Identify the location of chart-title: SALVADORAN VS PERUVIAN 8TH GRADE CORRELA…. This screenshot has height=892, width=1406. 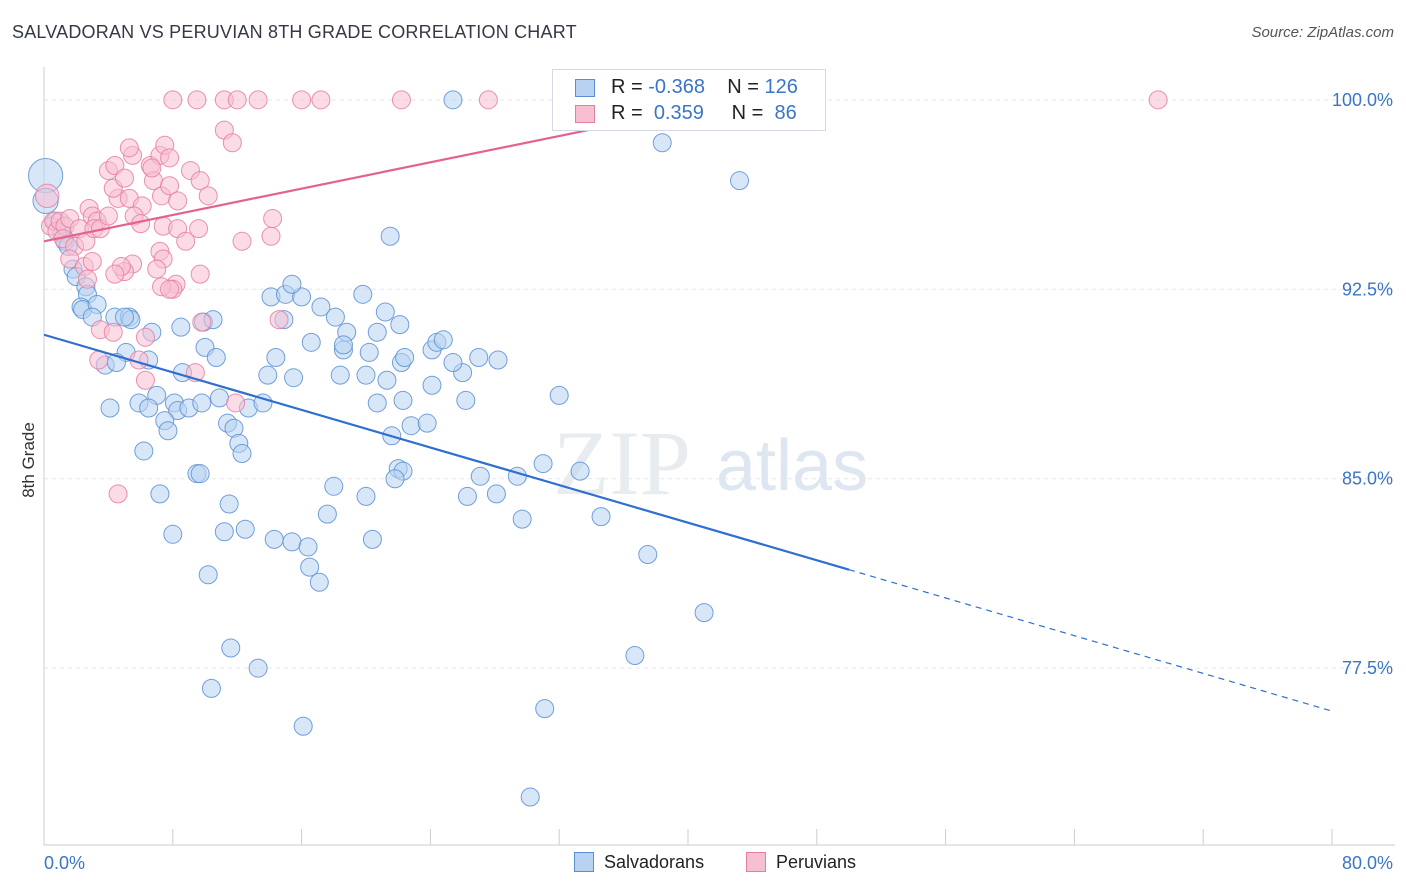
(294, 32).